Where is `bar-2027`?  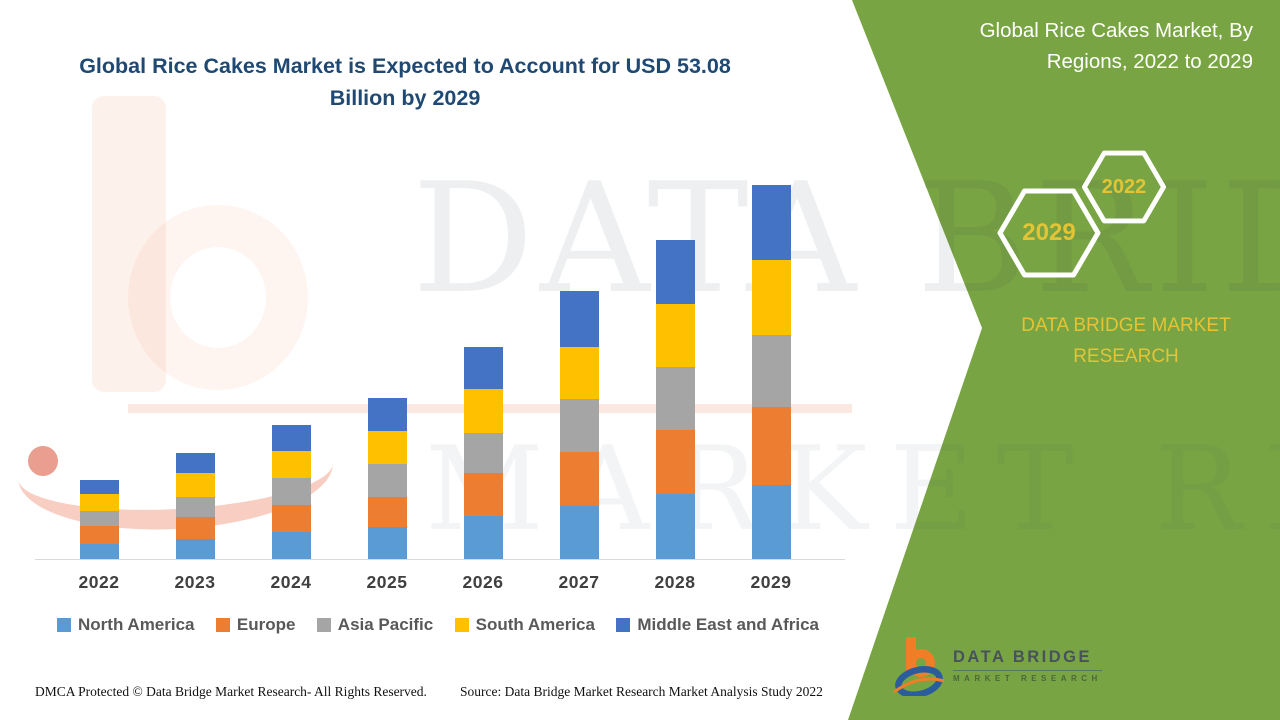 bar-2027 is located at coordinates (579, 425).